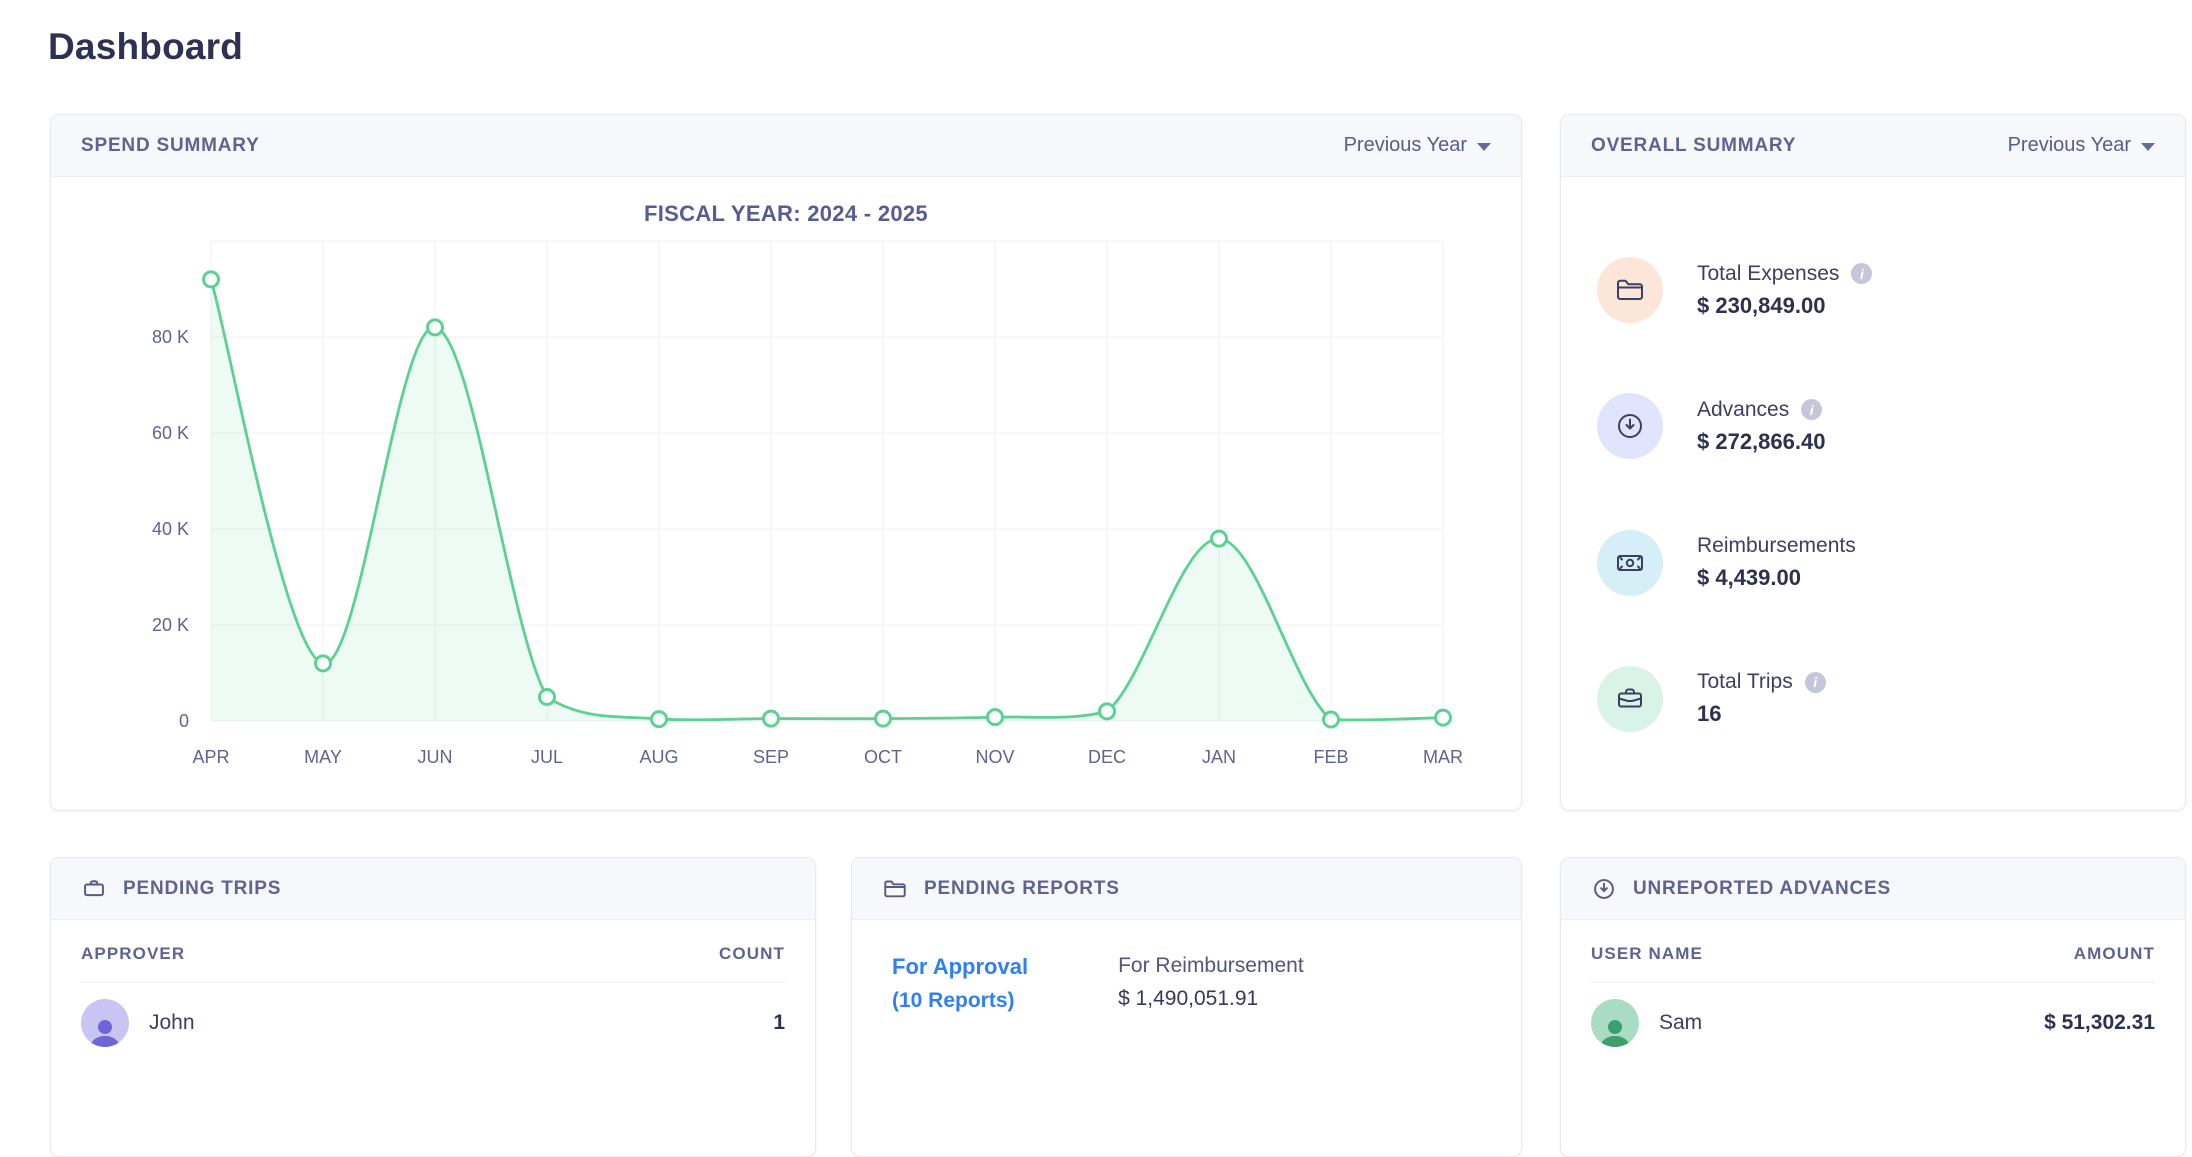 The height and width of the screenshot is (1157, 2192). Describe the element at coordinates (1776, 546) in the screenshot. I see `summary-label: Reimbursements` at that location.